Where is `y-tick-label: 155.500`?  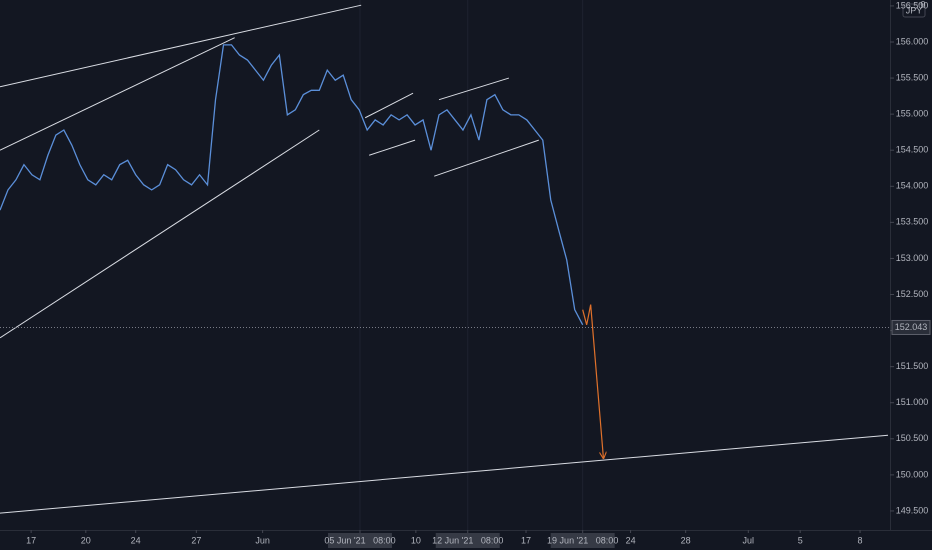 y-tick-label: 155.500 is located at coordinates (912, 77).